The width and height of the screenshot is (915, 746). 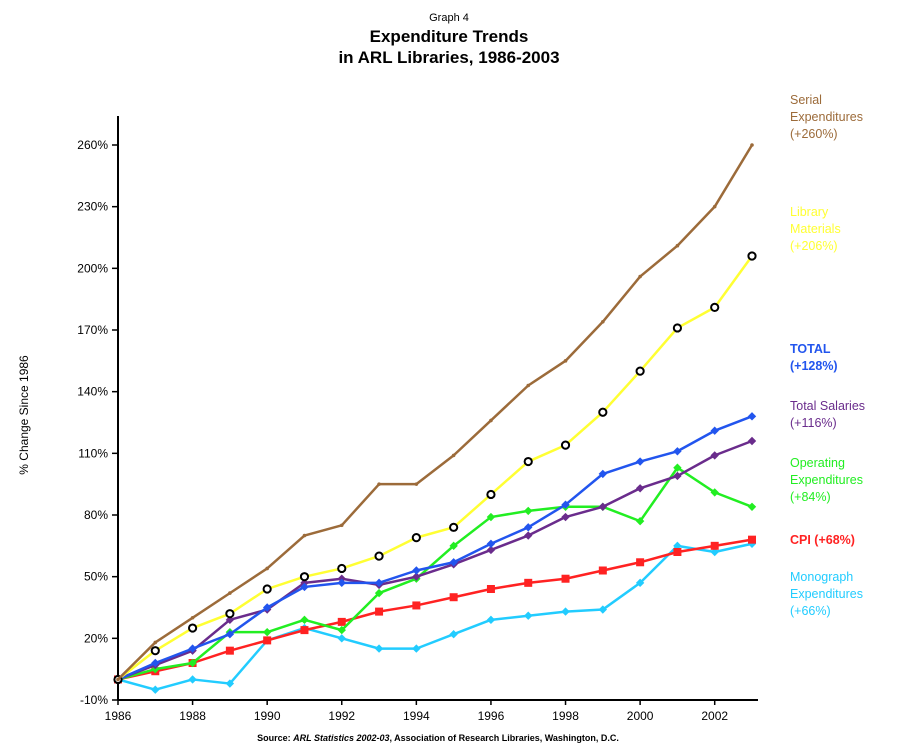 I want to click on legend-label-library-materials: Materials, so click(x=815, y=229).